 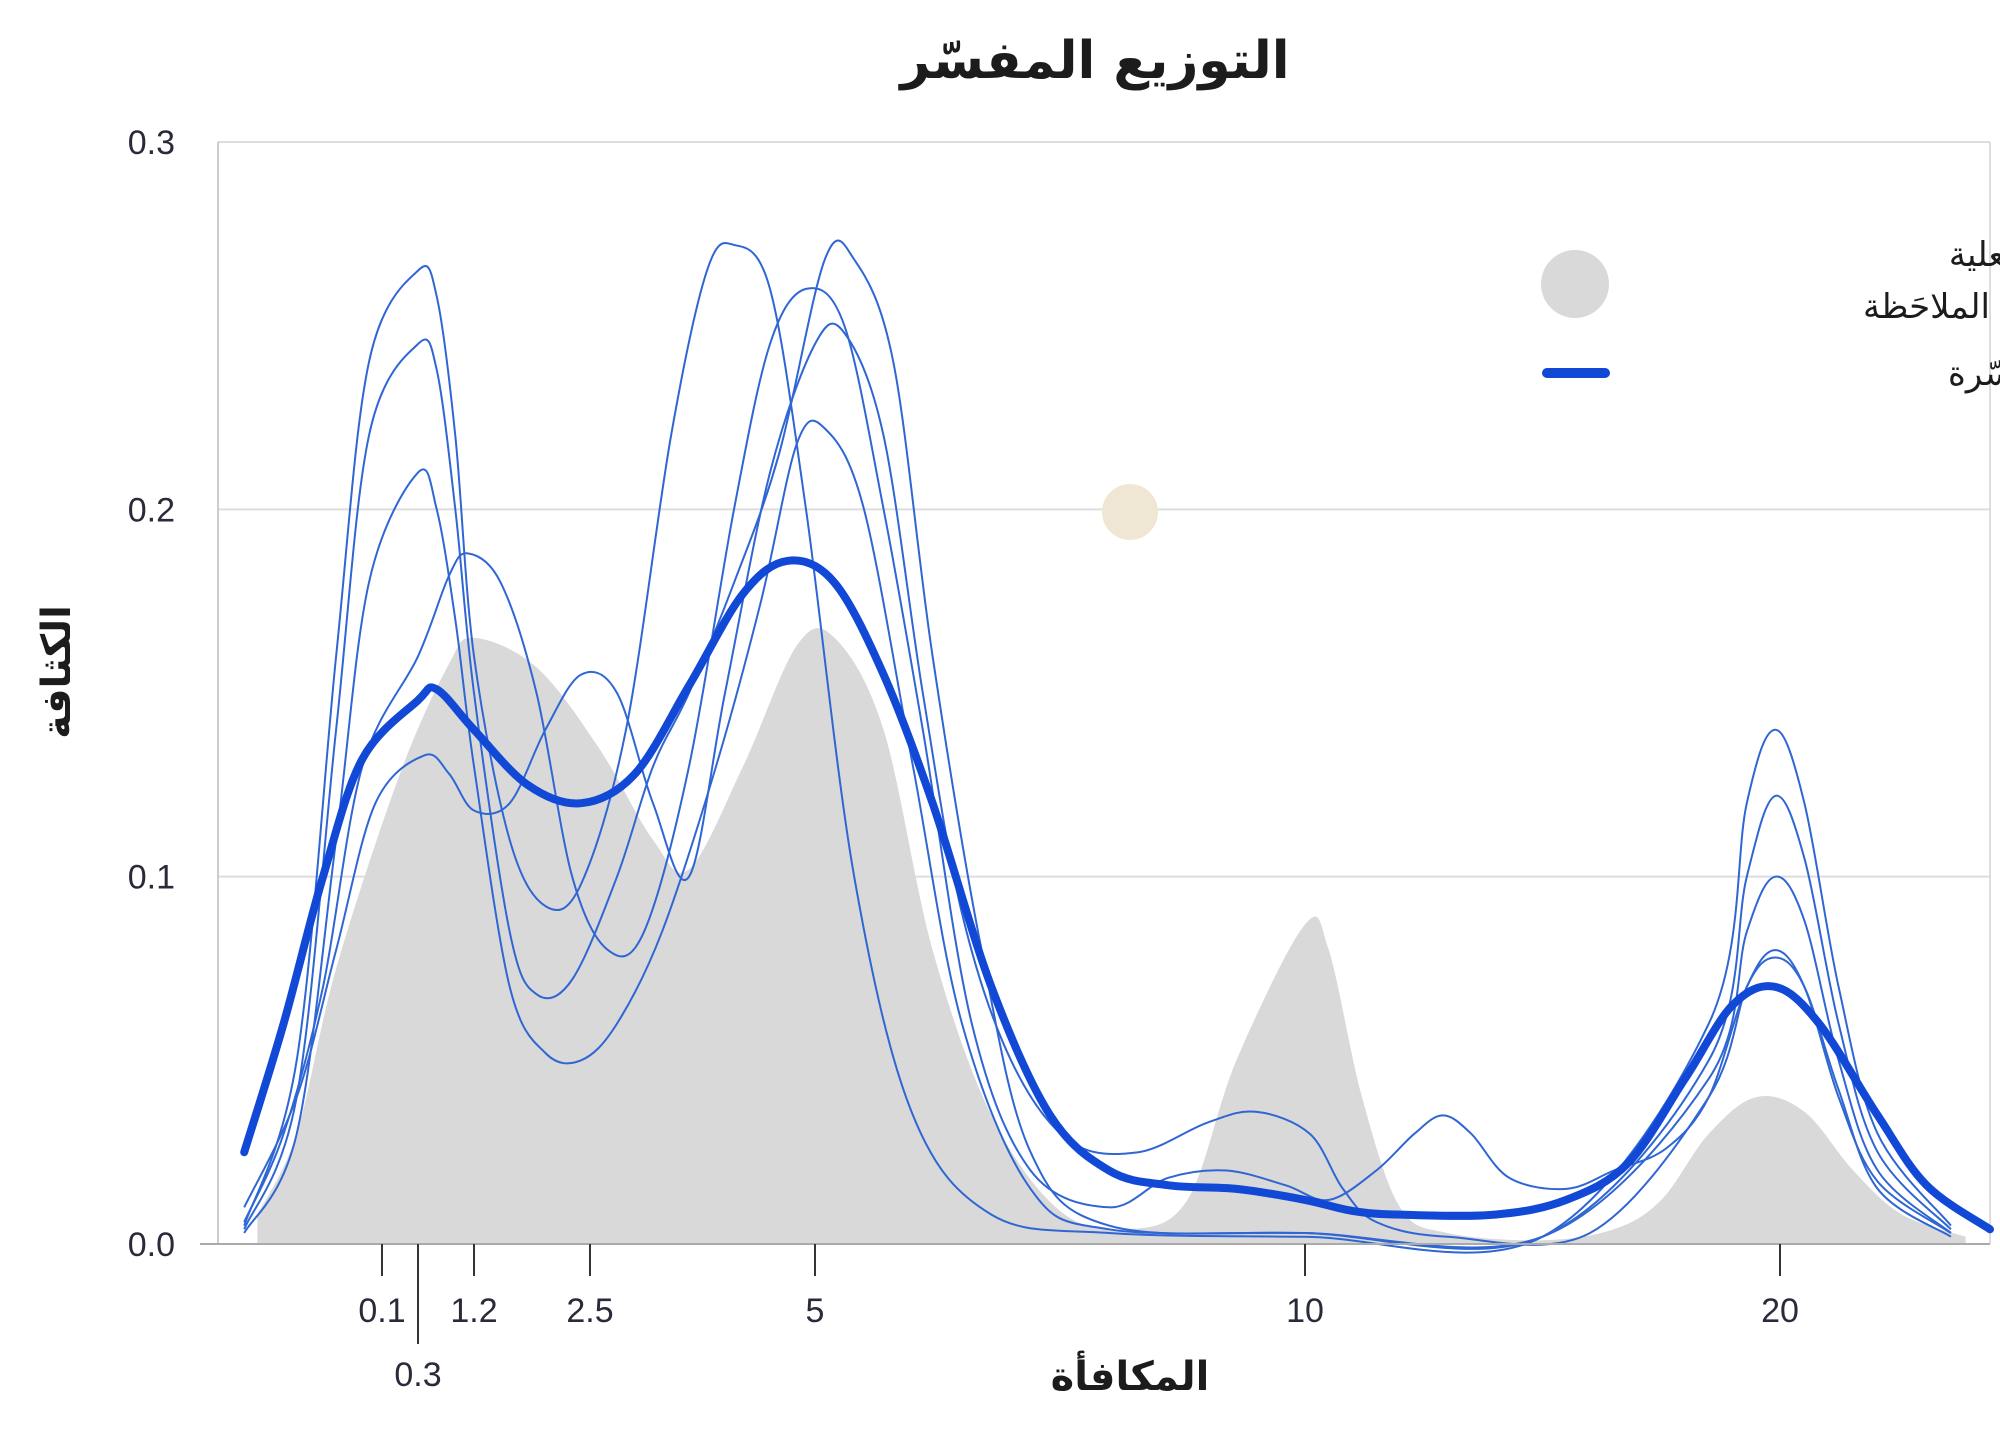 What do you see at coordinates (1780, 1311) in the screenshot?
I see `x-tick-label: 20` at bounding box center [1780, 1311].